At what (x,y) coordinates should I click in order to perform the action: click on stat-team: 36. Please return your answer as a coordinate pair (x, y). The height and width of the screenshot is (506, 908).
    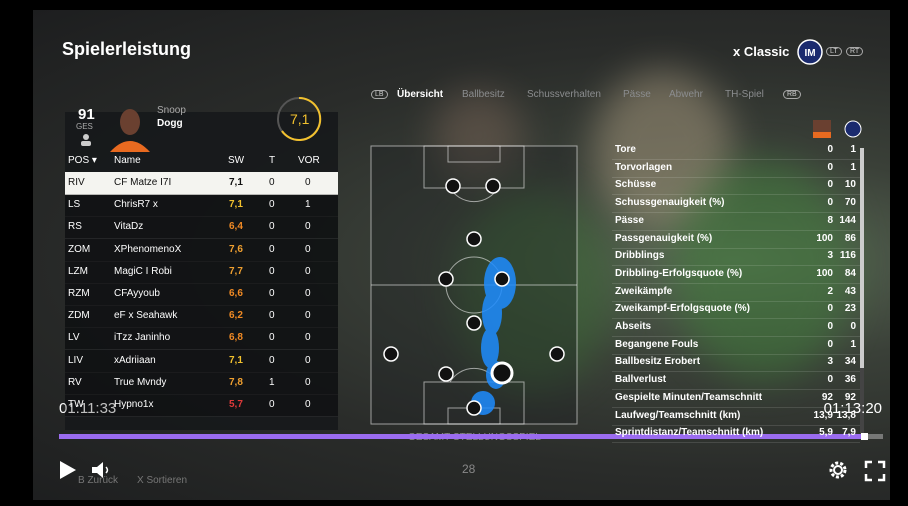
    Looking at the image, I should click on (850, 380).